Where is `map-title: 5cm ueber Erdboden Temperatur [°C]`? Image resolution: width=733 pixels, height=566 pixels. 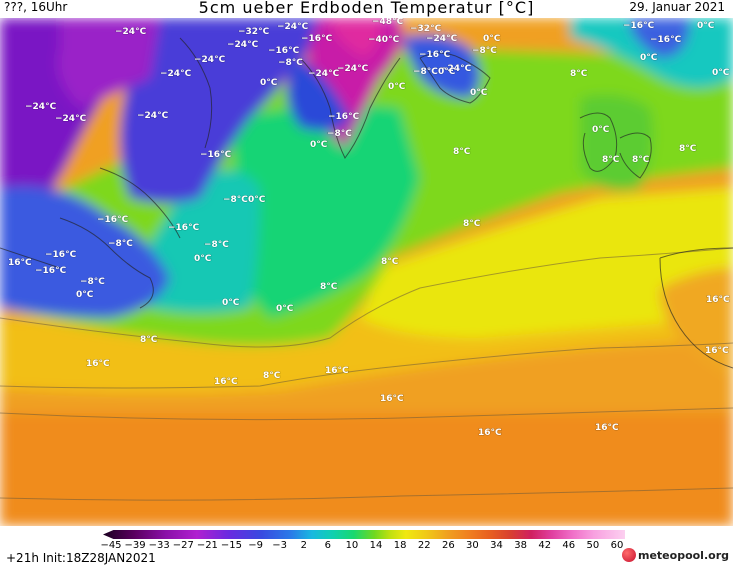
map-title: 5cm ueber Erdboden Temperatur [°C] is located at coordinates (366, 8).